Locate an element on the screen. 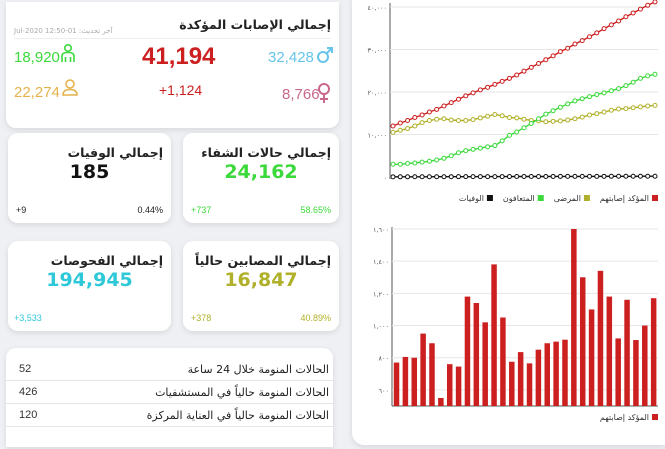  hospital-row-value: 426 is located at coordinates (28, 392).